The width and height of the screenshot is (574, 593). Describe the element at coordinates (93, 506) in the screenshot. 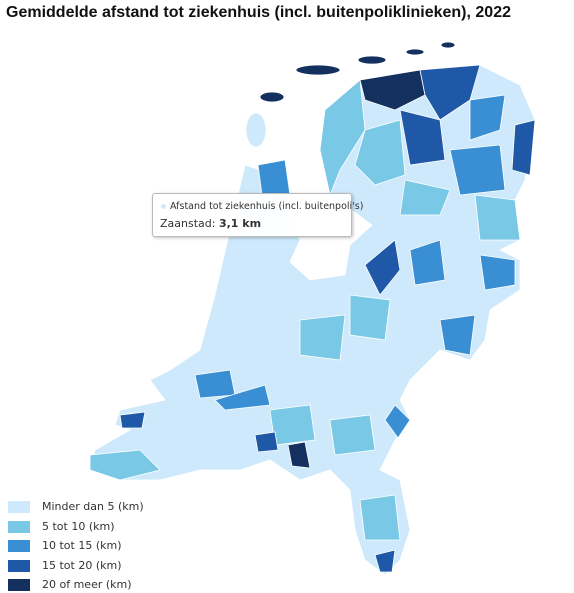

I see `legend-label: Minder dan 5 (km)` at that location.